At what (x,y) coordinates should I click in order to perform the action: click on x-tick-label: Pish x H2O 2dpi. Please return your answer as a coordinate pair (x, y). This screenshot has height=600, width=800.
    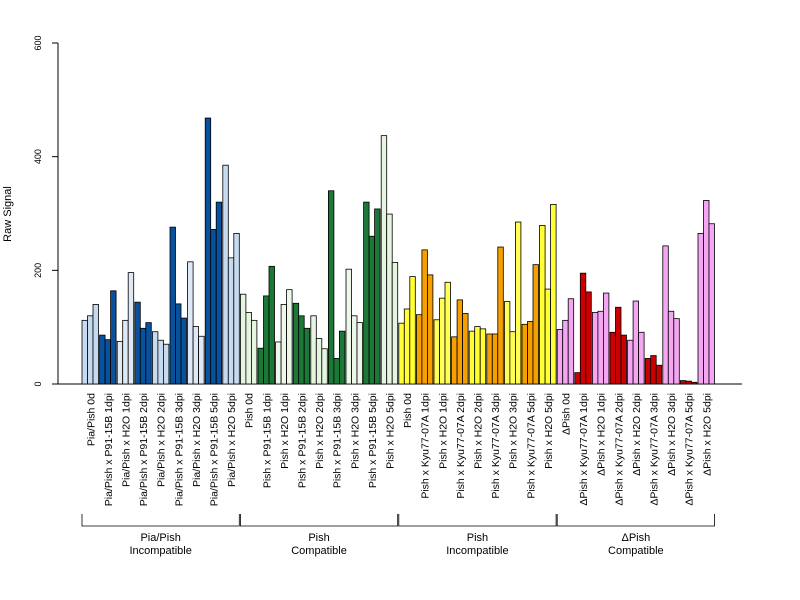
    Looking at the image, I should click on (478, 431).